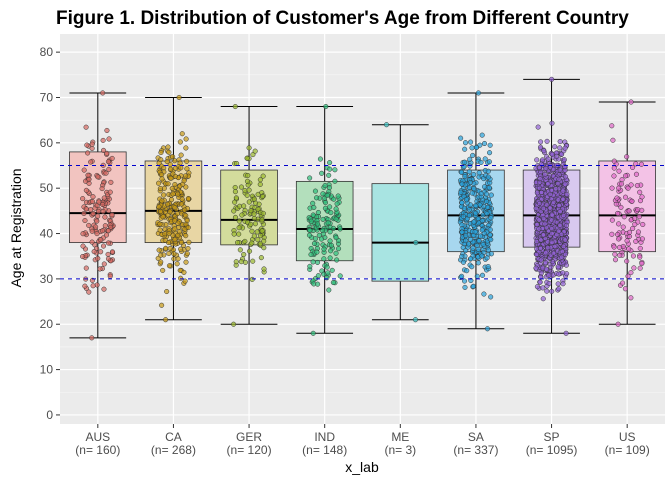 This screenshot has width=672, height=480. What do you see at coordinates (386, 125) in the screenshot?
I see `data-point-me` at bounding box center [386, 125].